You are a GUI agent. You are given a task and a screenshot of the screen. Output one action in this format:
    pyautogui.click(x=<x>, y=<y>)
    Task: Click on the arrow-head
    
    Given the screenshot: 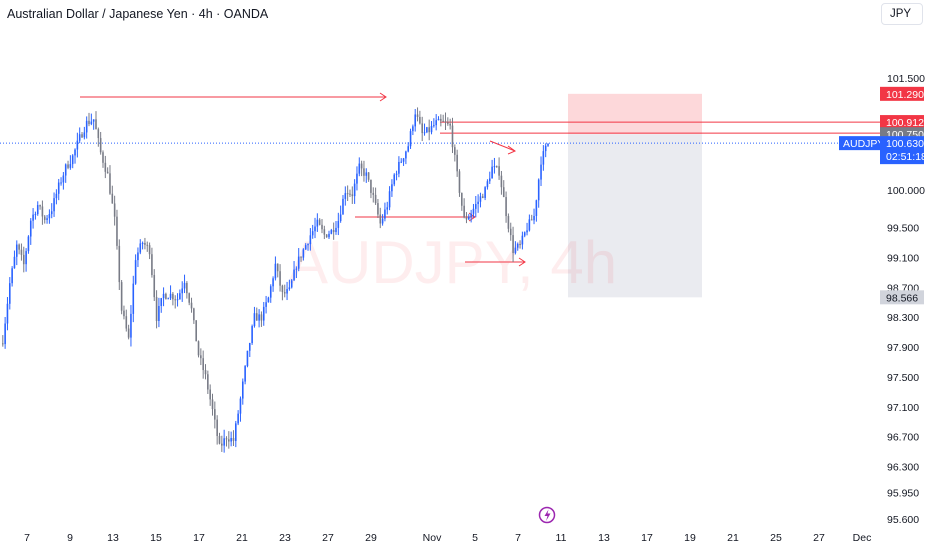 What is the action you would take?
    pyautogui.click(x=383, y=97)
    